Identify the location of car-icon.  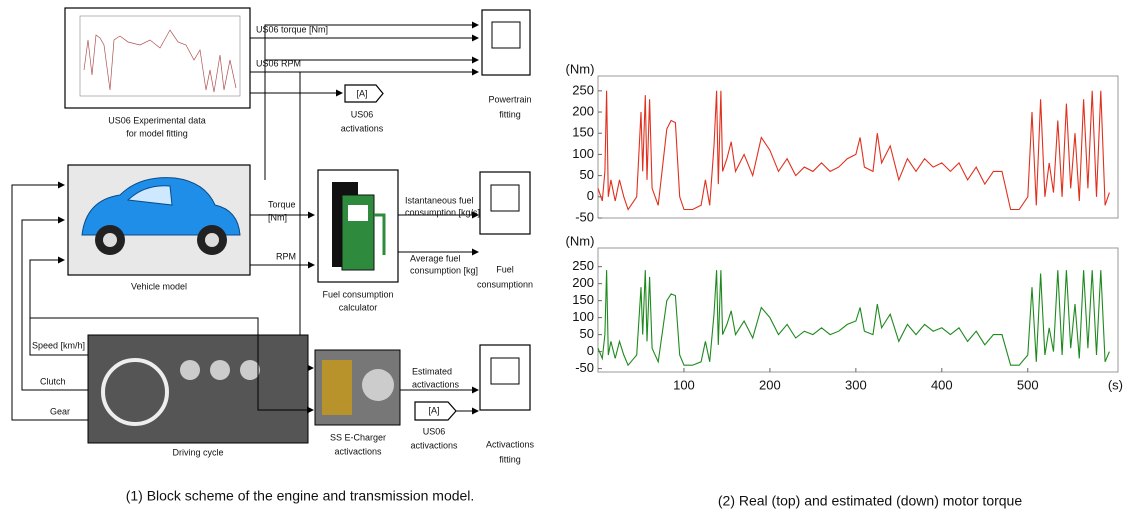
(161, 206).